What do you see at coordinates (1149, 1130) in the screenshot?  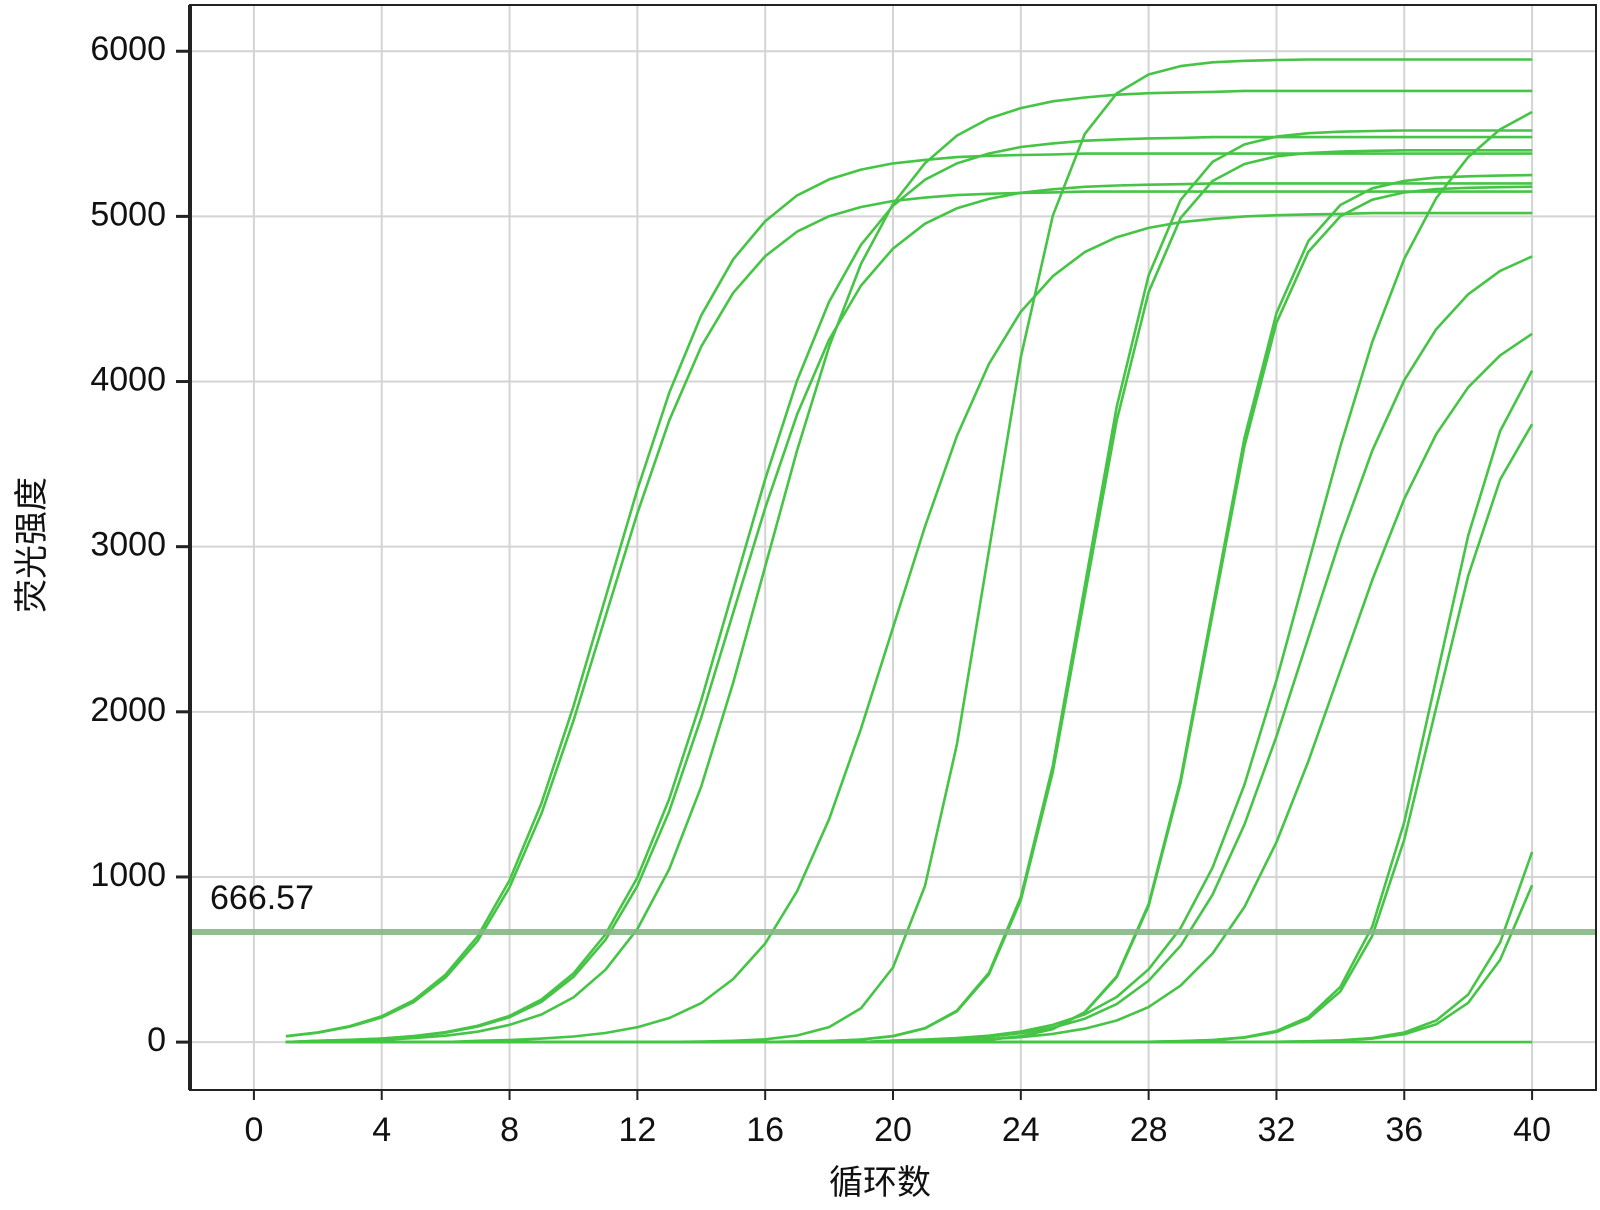 I see `x-tick-label: 28` at bounding box center [1149, 1130].